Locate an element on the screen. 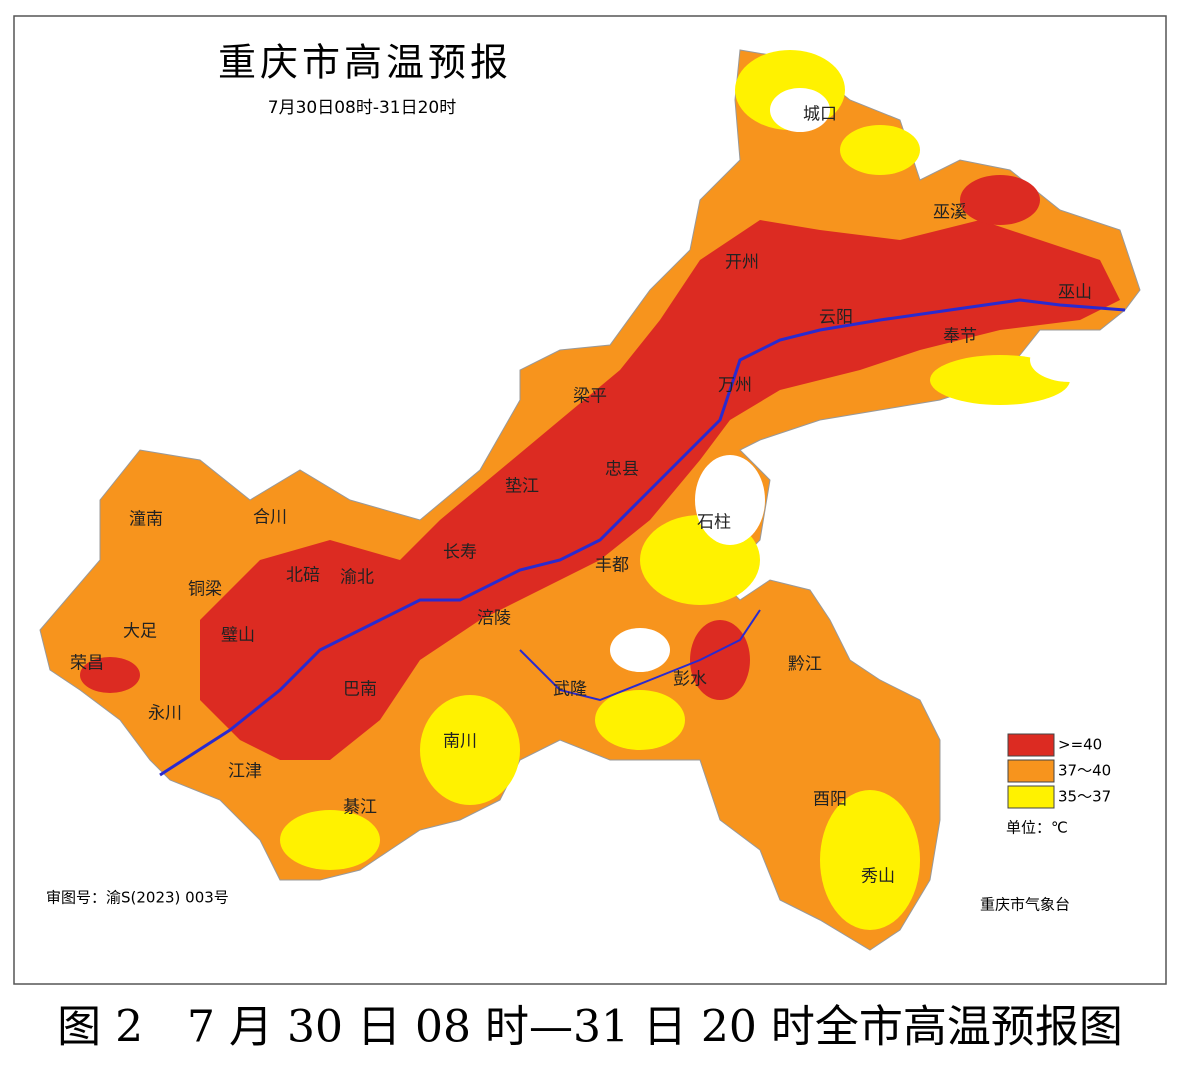 This screenshot has height=1068, width=1190. figure-caption: 图 2 7 月 30 日 08 时—31 日 20 时全市高温预报图 is located at coordinates (590, 1027).